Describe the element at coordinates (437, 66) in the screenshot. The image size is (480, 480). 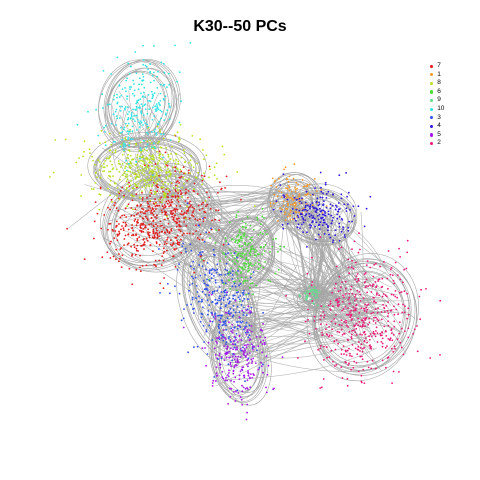
I see `legend-entry-7: 7` at that location.